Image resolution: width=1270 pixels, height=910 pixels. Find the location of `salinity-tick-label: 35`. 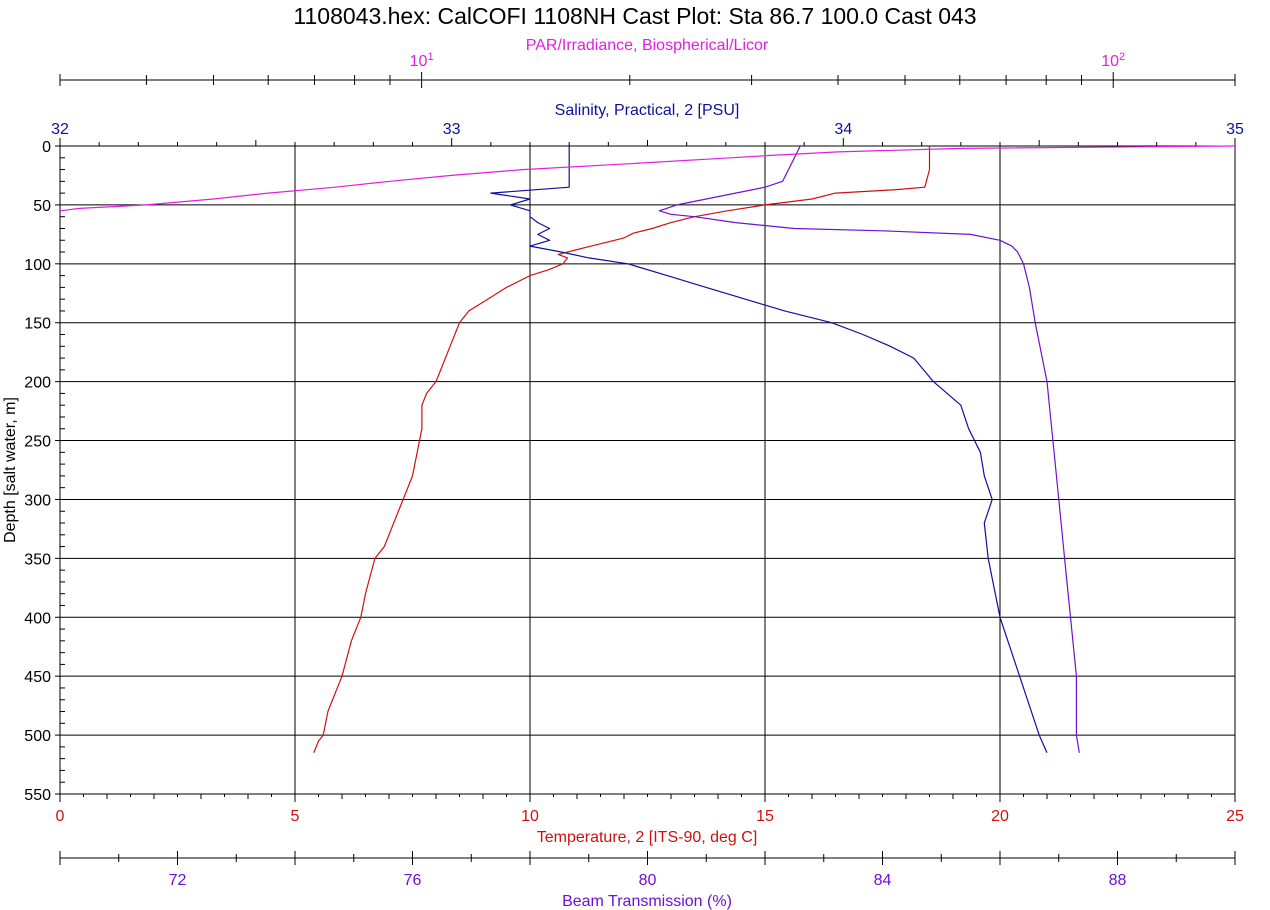

salinity-tick-label: 35 is located at coordinates (1235, 129).